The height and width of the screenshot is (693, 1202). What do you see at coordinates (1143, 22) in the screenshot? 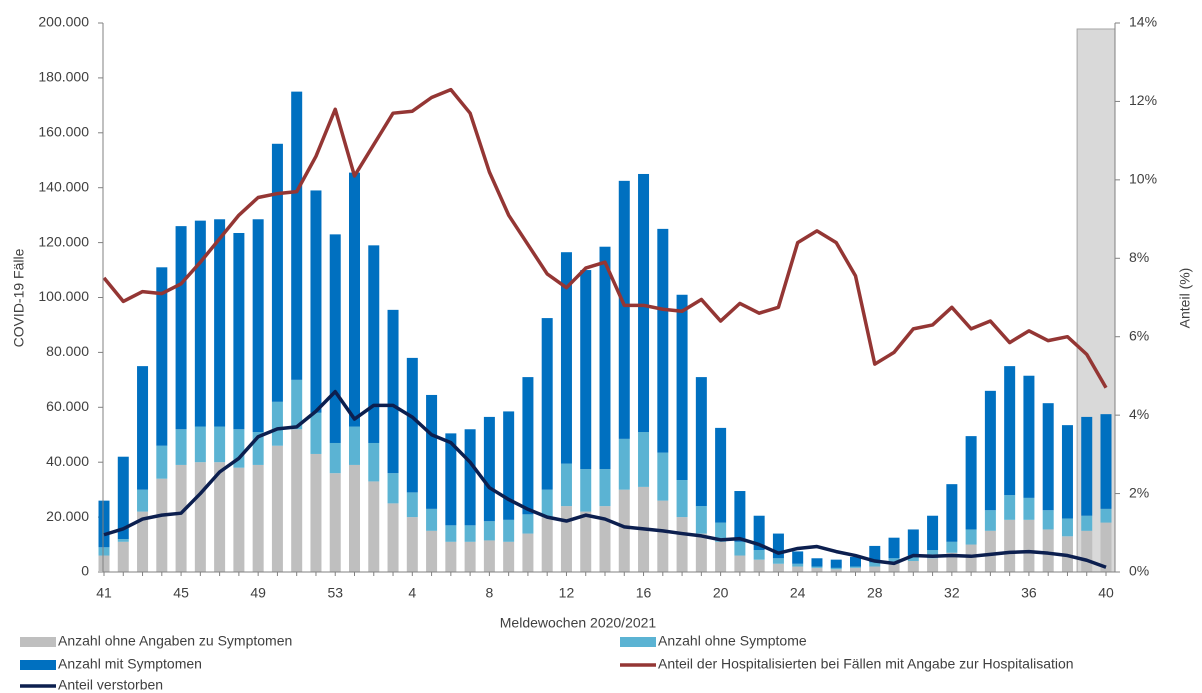
I see `y2-tick-label: 14%` at bounding box center [1143, 22].